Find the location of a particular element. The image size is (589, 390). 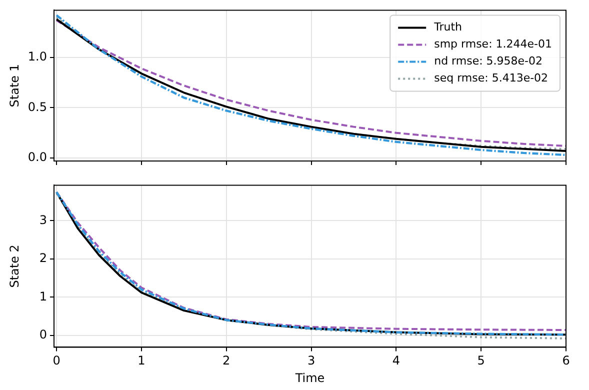

y-tick-label: 3 is located at coordinates (43, 219).